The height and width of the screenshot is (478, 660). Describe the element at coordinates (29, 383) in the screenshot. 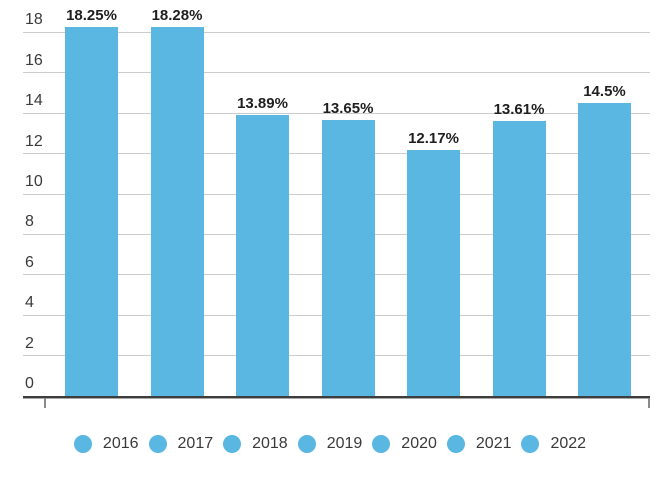

I see `y-axis-tick-label: 0` at that location.